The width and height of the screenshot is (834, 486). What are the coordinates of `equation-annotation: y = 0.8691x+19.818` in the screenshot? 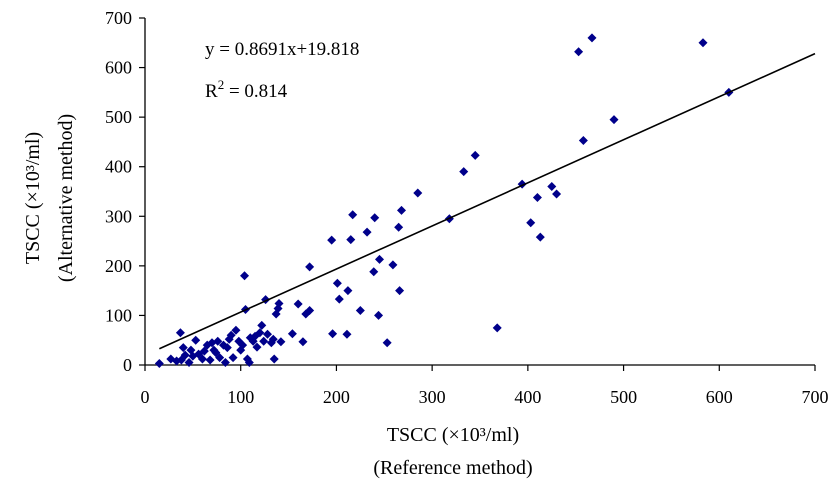 It's located at (282, 49).